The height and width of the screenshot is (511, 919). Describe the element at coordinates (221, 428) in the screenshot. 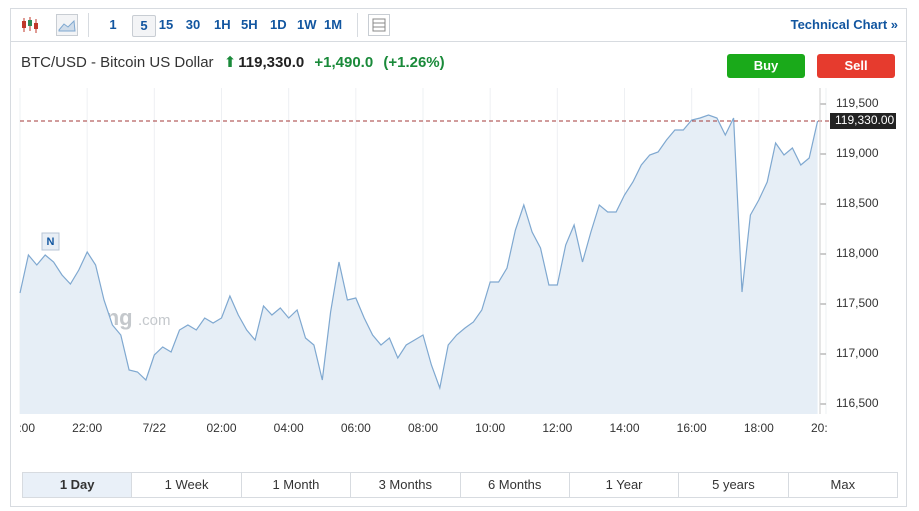

I see `x-tick-label: 02:00` at that location.